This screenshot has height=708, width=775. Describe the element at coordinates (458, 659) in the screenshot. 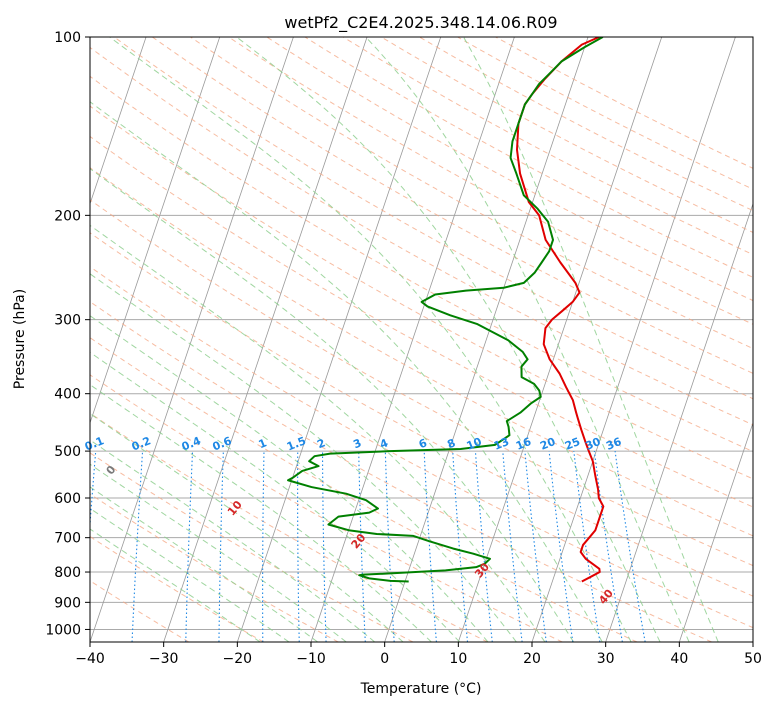

I see `x-tick-label: 10` at that location.